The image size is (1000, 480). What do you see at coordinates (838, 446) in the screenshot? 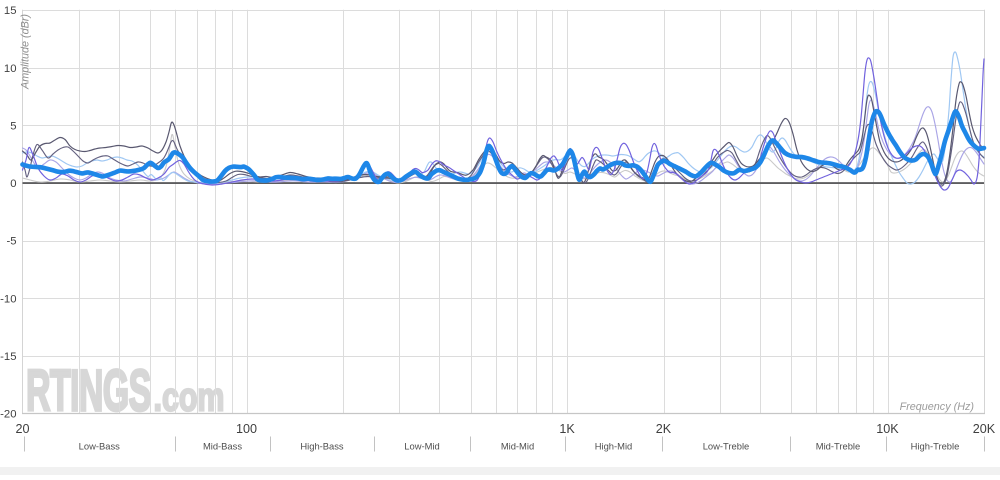
I see `svg-text: Mid-Treble` at bounding box center [838, 446].